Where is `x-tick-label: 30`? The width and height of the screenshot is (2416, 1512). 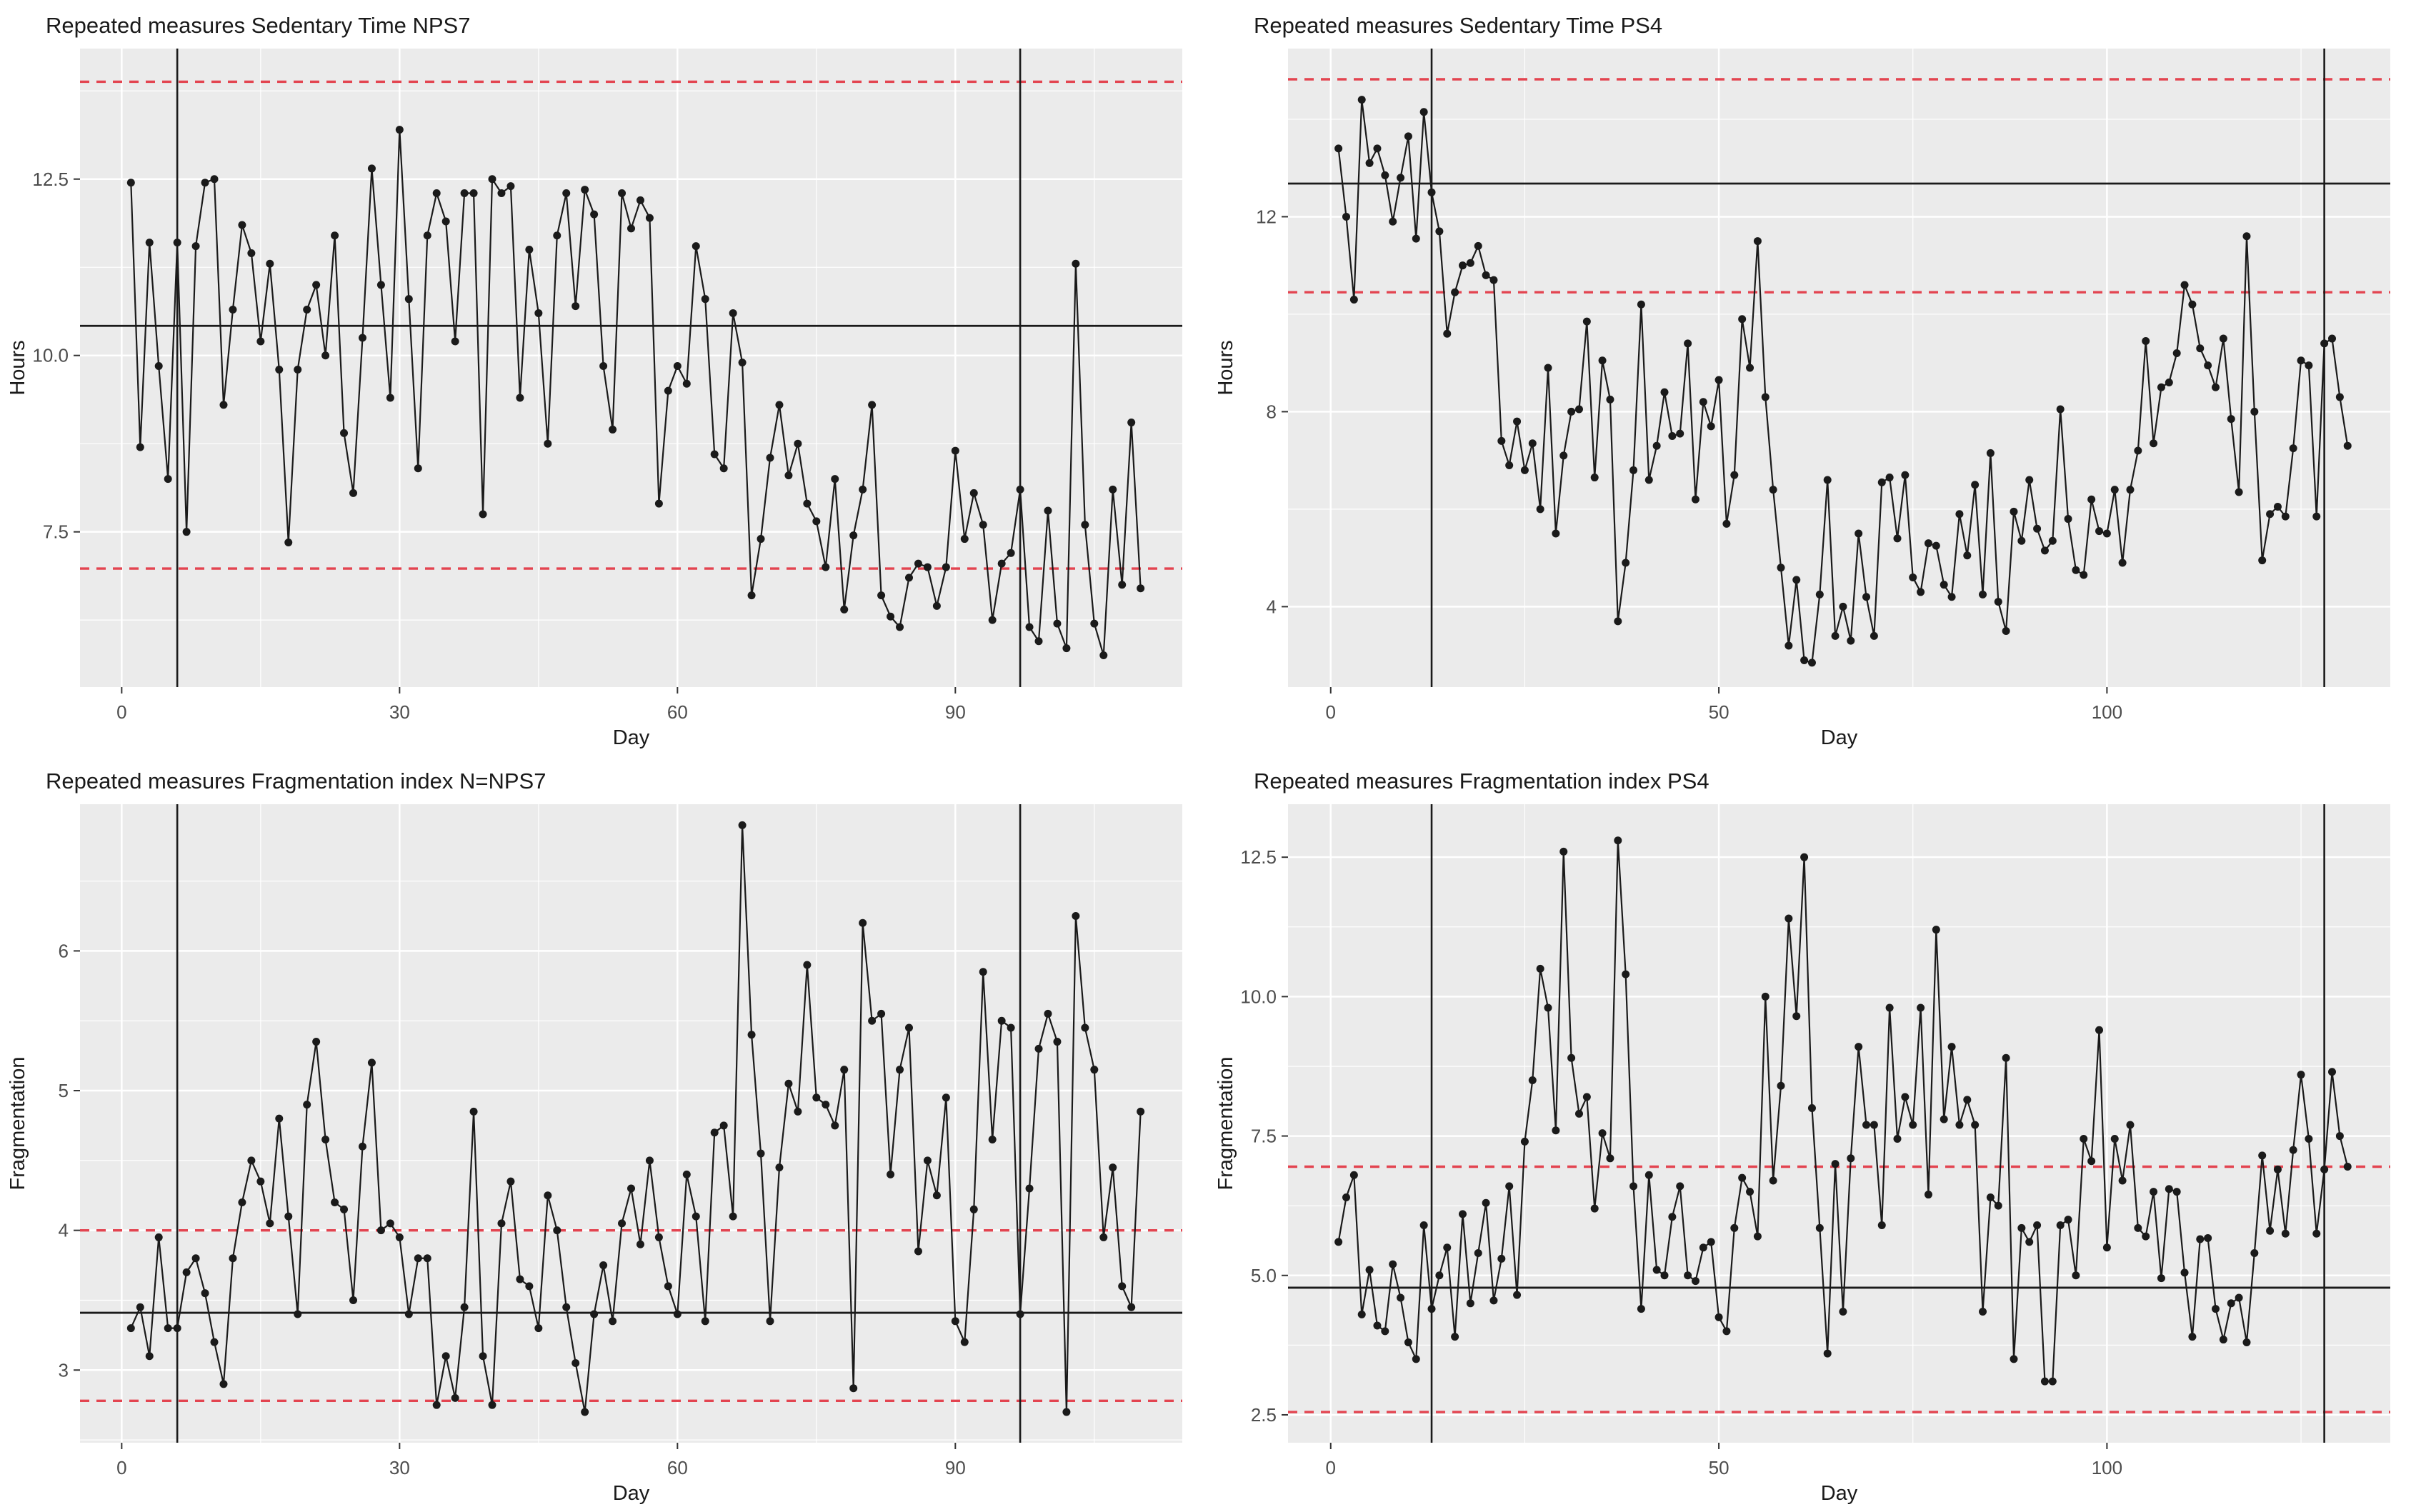
x-tick-label: 30 is located at coordinates (399, 1467).